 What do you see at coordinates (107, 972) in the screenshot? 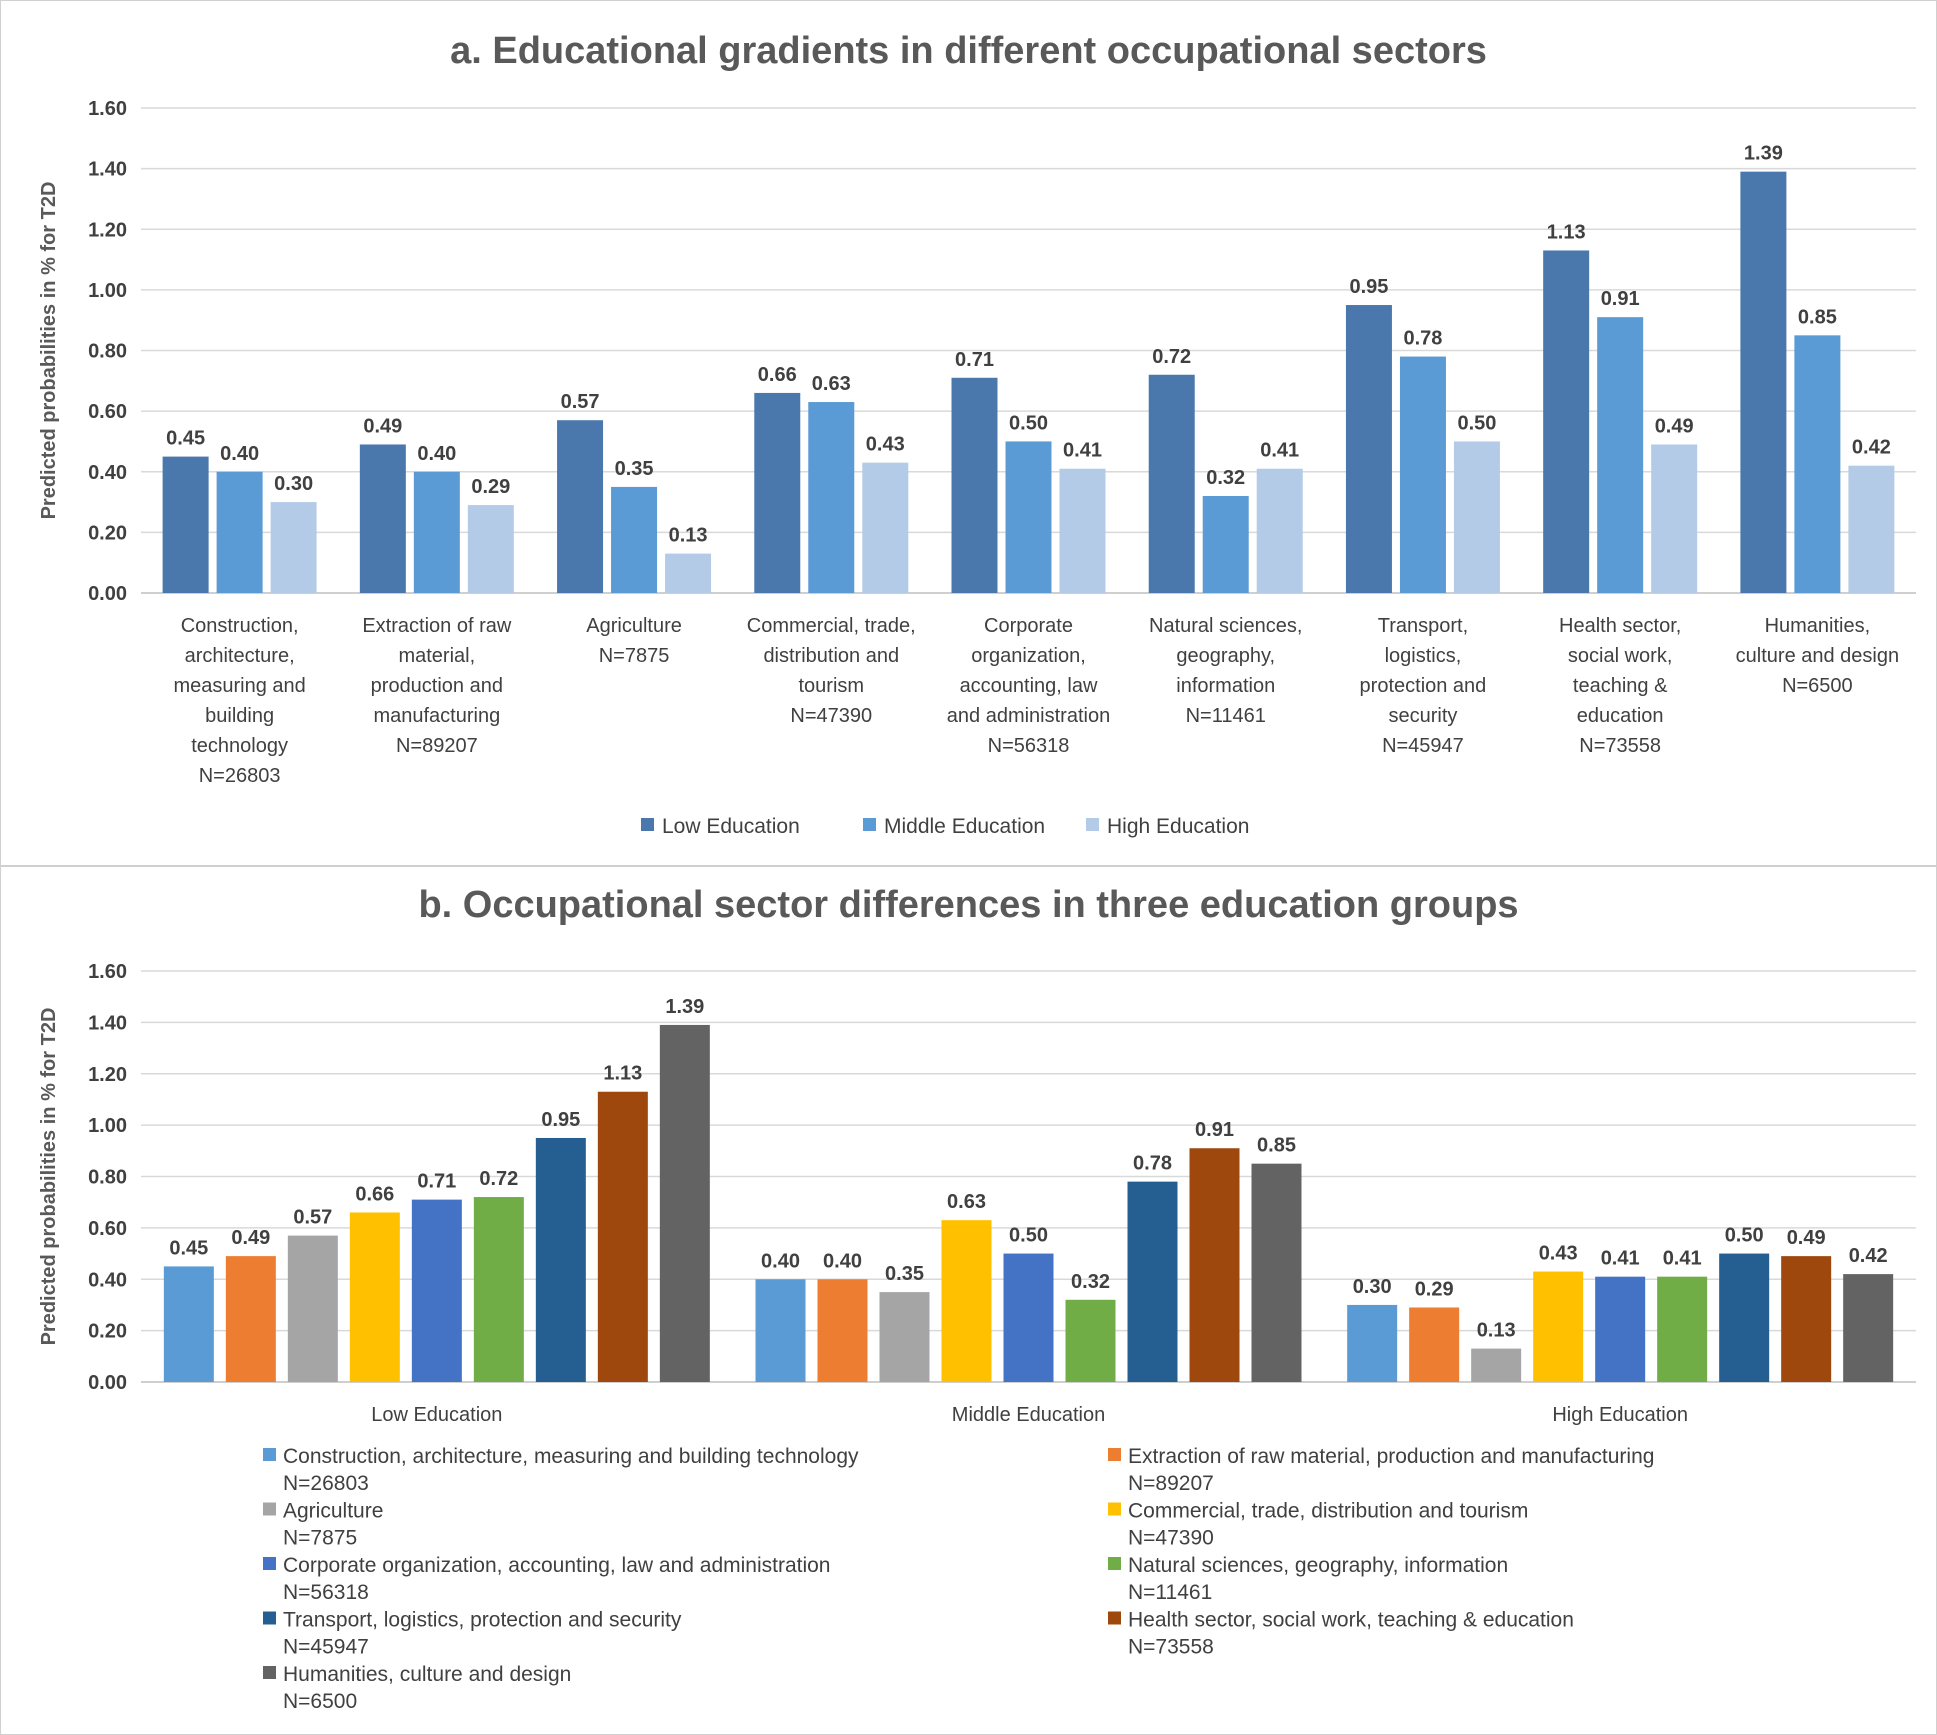
I see `b-y-tick-label: 1.60` at bounding box center [107, 972].